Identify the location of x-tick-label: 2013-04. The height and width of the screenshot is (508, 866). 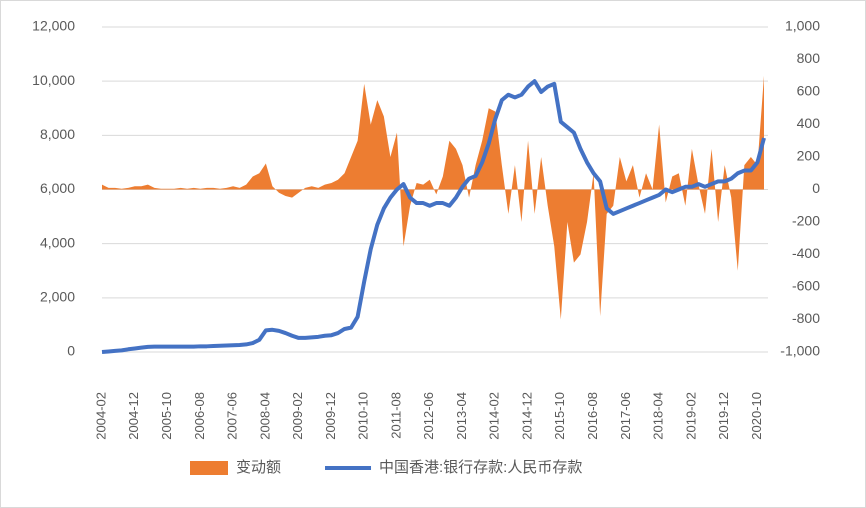
(461, 416).